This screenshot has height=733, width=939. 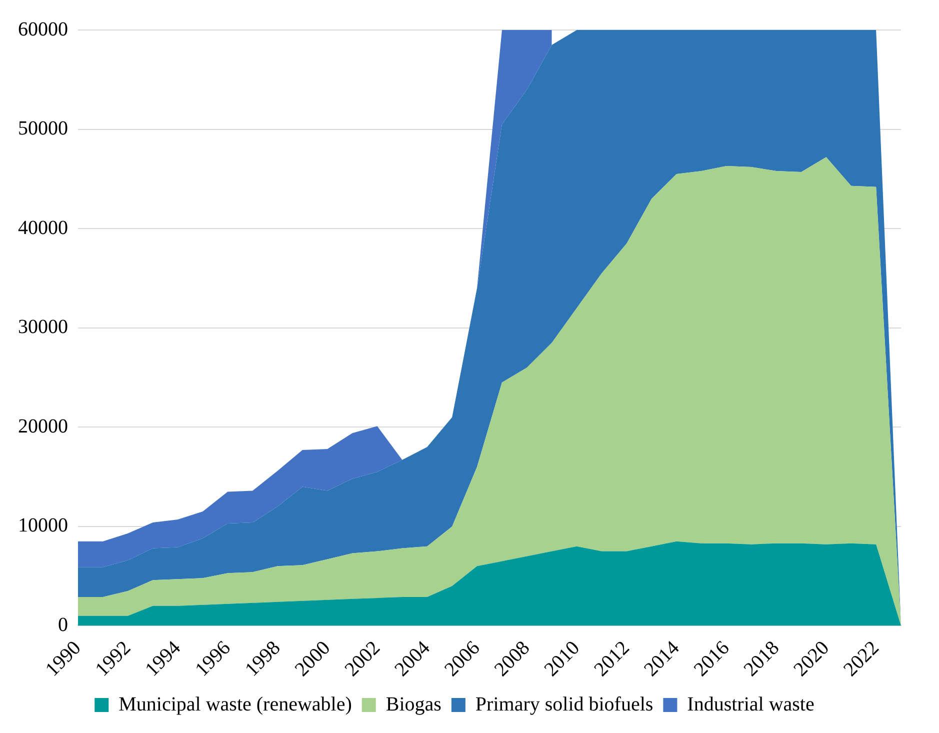 What do you see at coordinates (750, 704) in the screenshot?
I see `legend-label: Industrial waste` at bounding box center [750, 704].